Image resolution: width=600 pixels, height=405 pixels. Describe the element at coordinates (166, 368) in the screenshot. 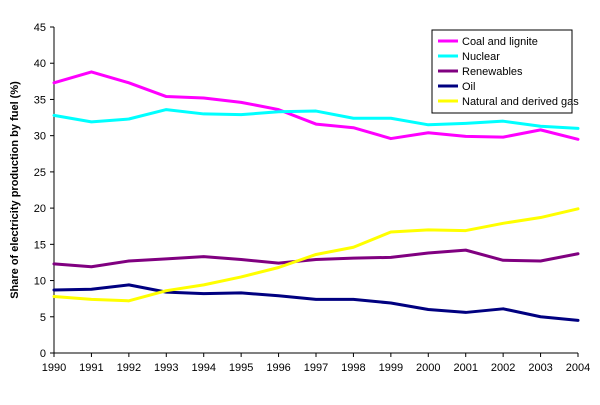

I see `x-tick-label: 1993` at that location.